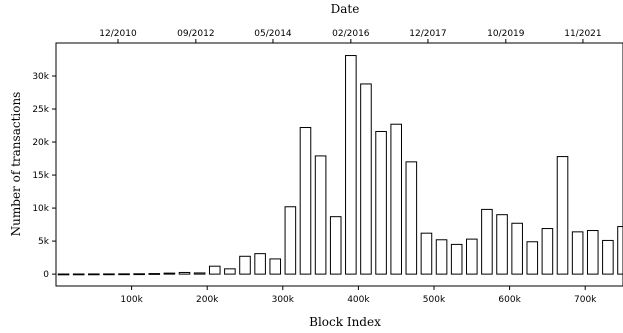  What do you see at coordinates (358, 300) in the screenshot?
I see `x-tick-label: 400k` at bounding box center [358, 300].